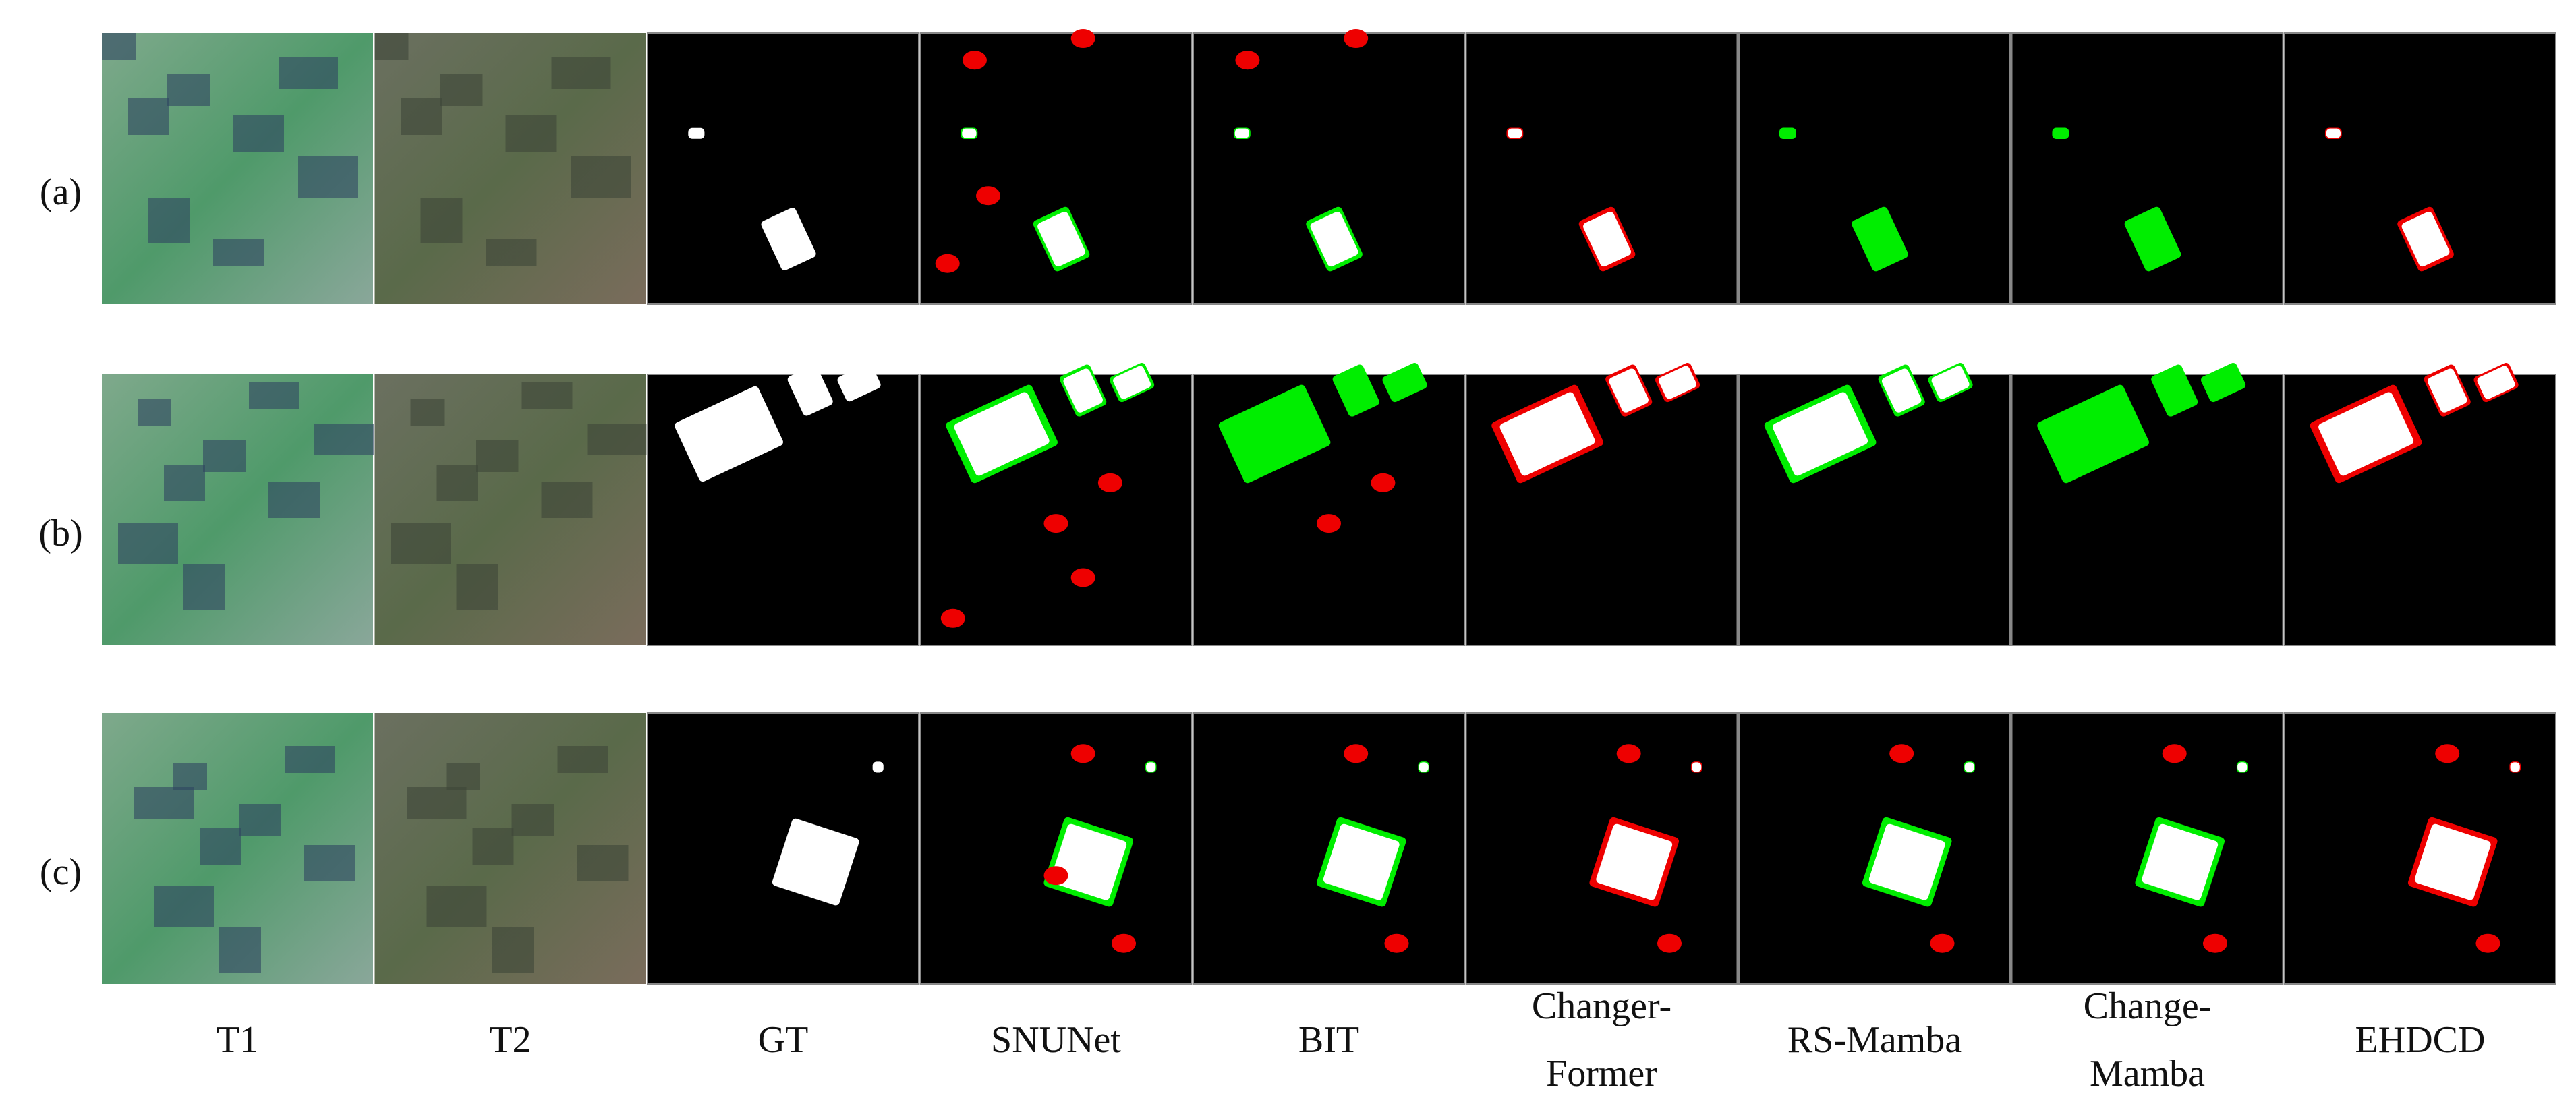 The image size is (2576, 1100). I want to click on column-label: BIT, so click(1328, 1040).